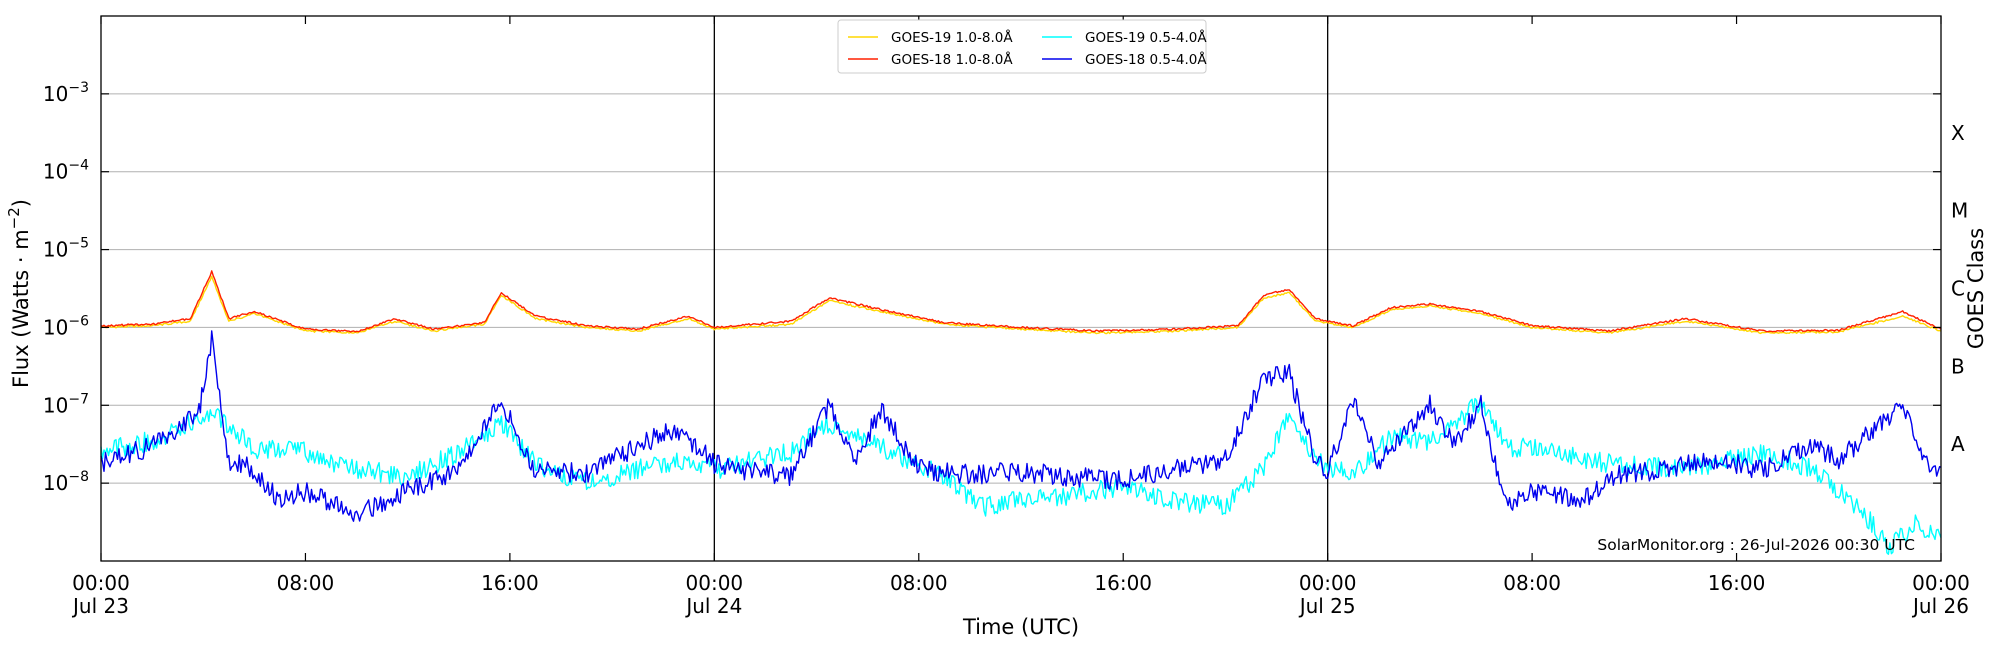 The height and width of the screenshot is (650, 2000). Describe the element at coordinates (952, 37) in the screenshot. I see `legend-label: GOES-19 1.0-8.0Å` at that location.